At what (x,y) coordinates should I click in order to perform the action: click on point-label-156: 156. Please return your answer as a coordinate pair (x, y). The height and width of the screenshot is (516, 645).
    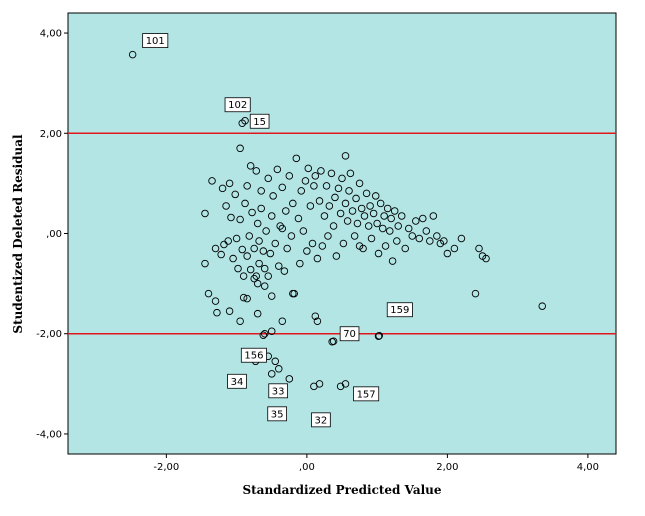
    Looking at the image, I should click on (253, 355).